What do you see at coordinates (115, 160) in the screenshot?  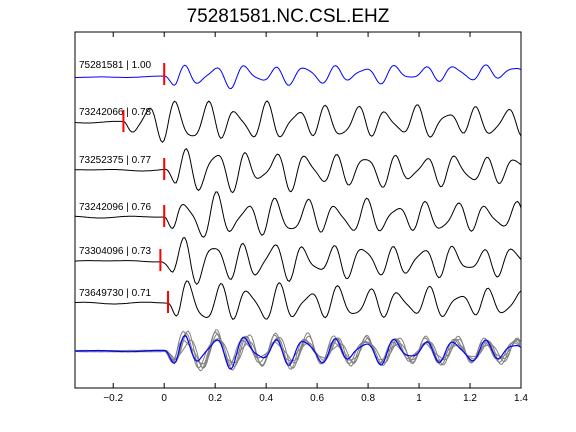 I see `trace-label: 73252375 | 0.77` at bounding box center [115, 160].